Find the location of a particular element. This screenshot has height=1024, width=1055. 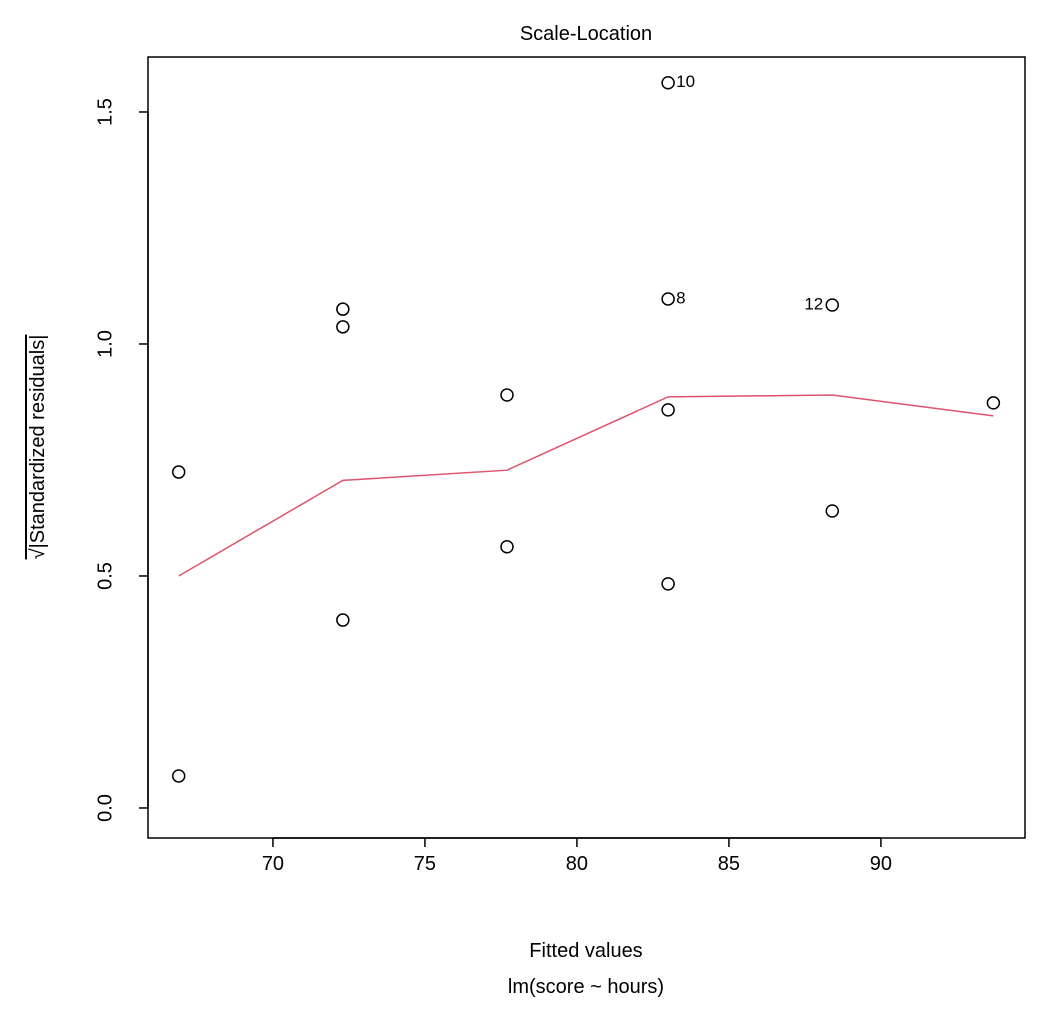

x-tick-label: 90 is located at coordinates (881, 864).